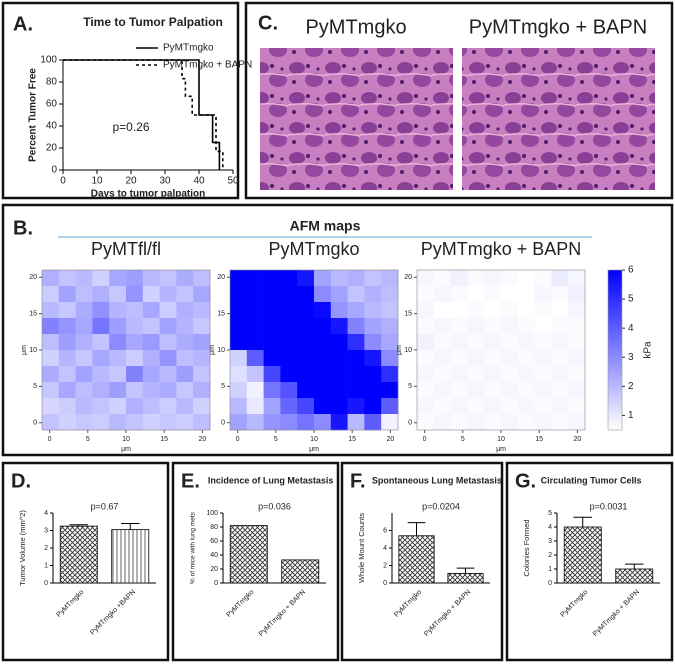 This screenshot has width=675, height=668. What do you see at coordinates (631, 270) in the screenshot?
I see `colorbar-tick-label: 6` at bounding box center [631, 270].